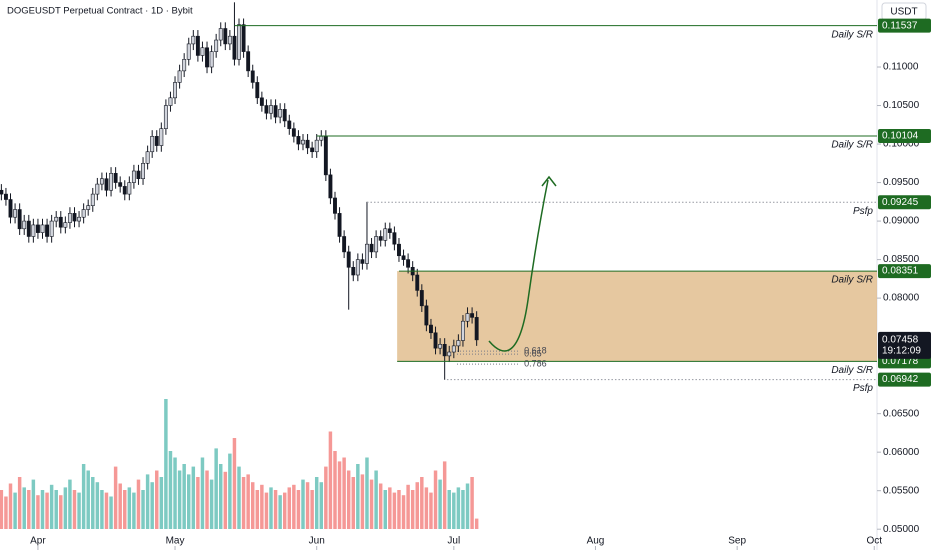 Image resolution: width=932 pixels, height=550 pixels. Describe the element at coordinates (535, 350) in the screenshot. I see `fib-label: 0.618` at that location.